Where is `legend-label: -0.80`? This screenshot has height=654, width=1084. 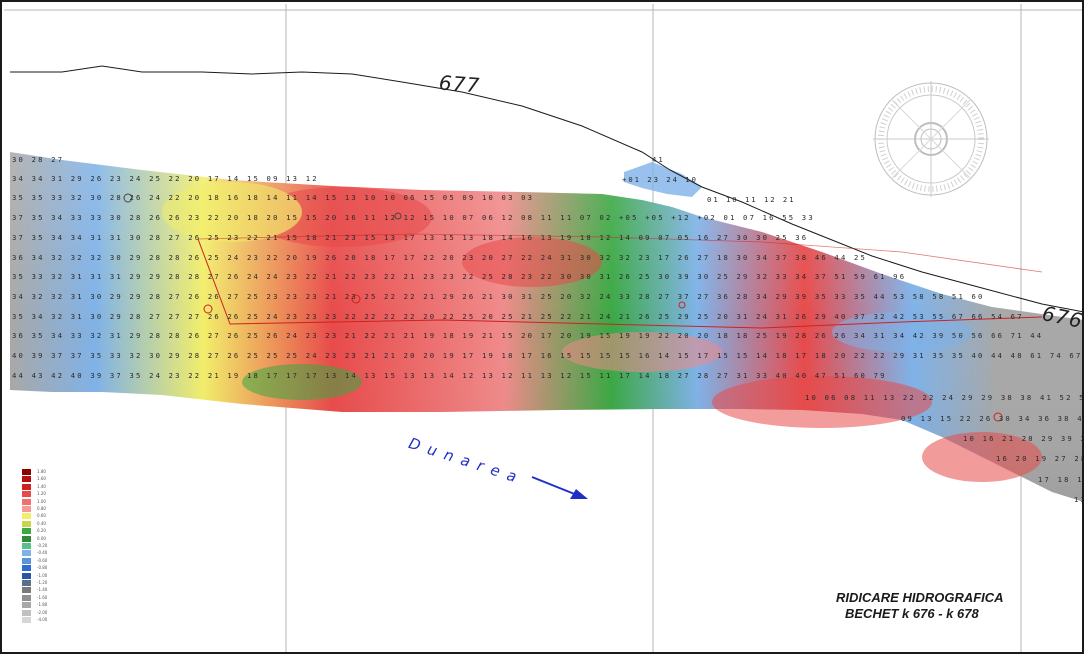
legend-label: -0.80 is located at coordinates (42, 568).